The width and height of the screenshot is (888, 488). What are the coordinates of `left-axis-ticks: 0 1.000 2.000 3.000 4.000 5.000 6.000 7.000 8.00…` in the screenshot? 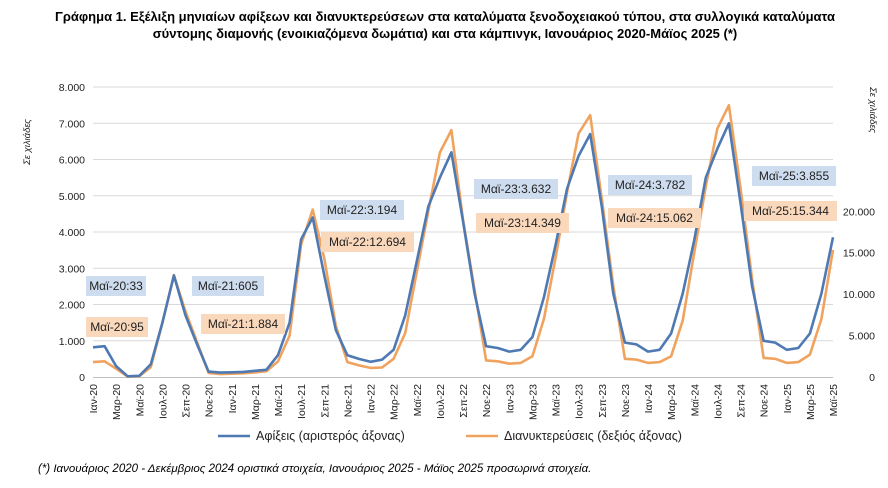 It's located at (72, 233).